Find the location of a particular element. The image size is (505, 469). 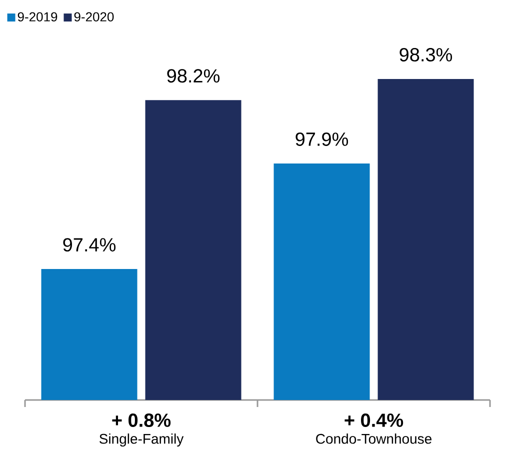

data-label: 98.3% is located at coordinates (426, 55).